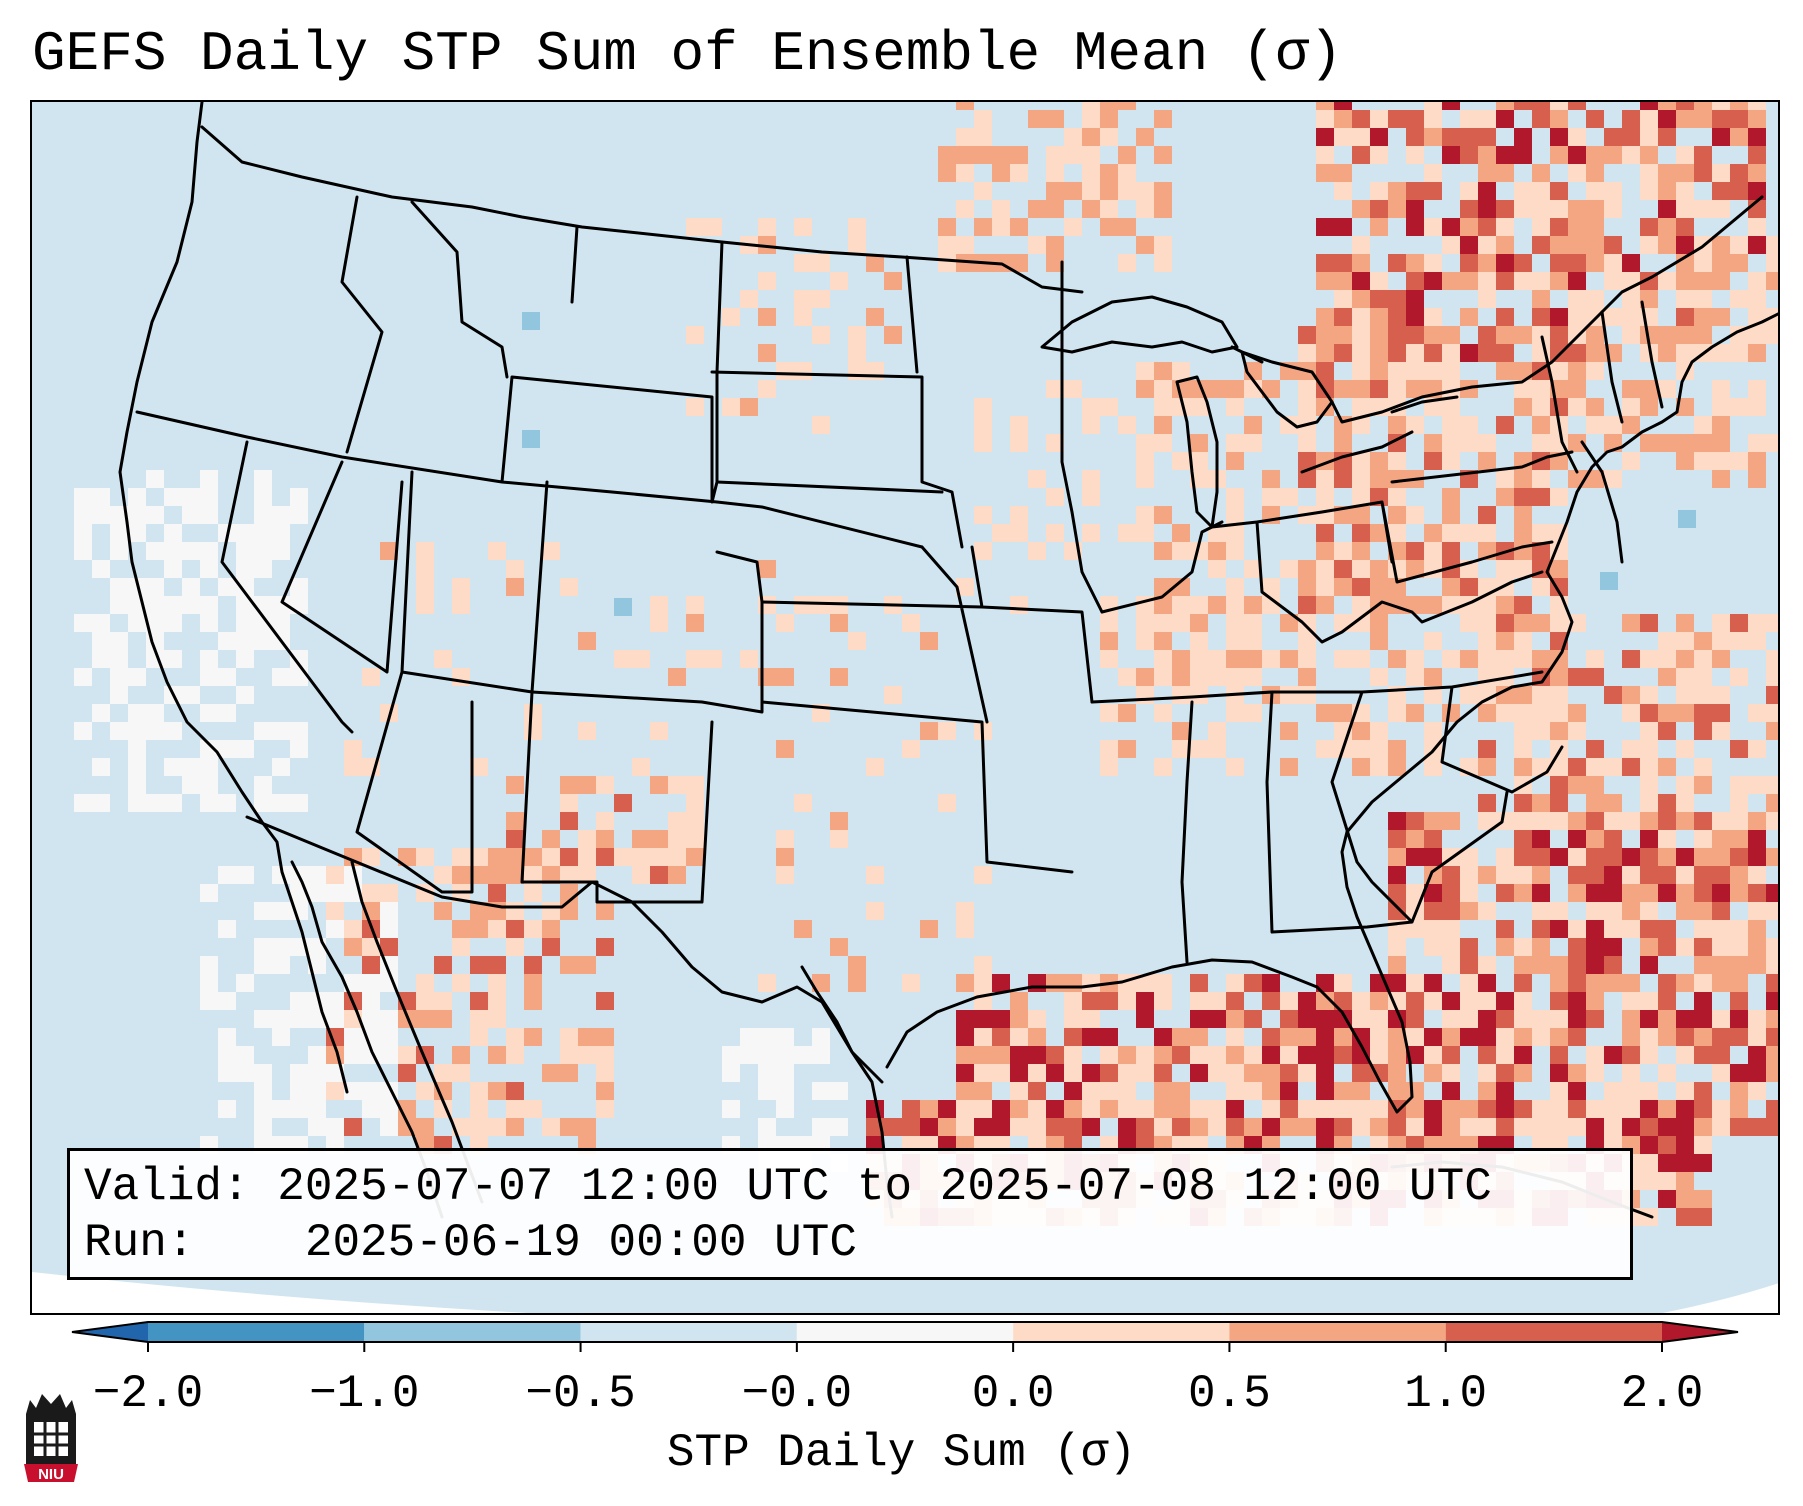 Image resolution: width=1803 pixels, height=1506 pixels. I want to click on page-title: GEFS Daily STP Sum of Ensemble Mean (σ), so click(687, 54).